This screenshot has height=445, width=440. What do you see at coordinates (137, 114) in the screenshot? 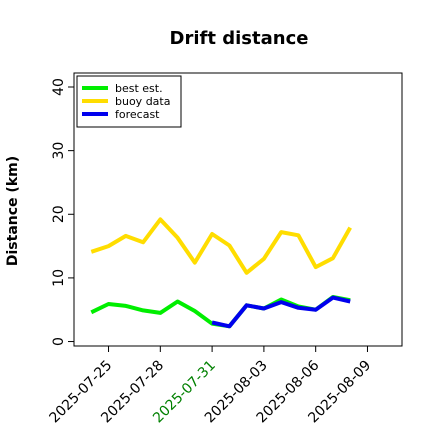
I see `legend-label-forecast: forecast` at bounding box center [137, 114].